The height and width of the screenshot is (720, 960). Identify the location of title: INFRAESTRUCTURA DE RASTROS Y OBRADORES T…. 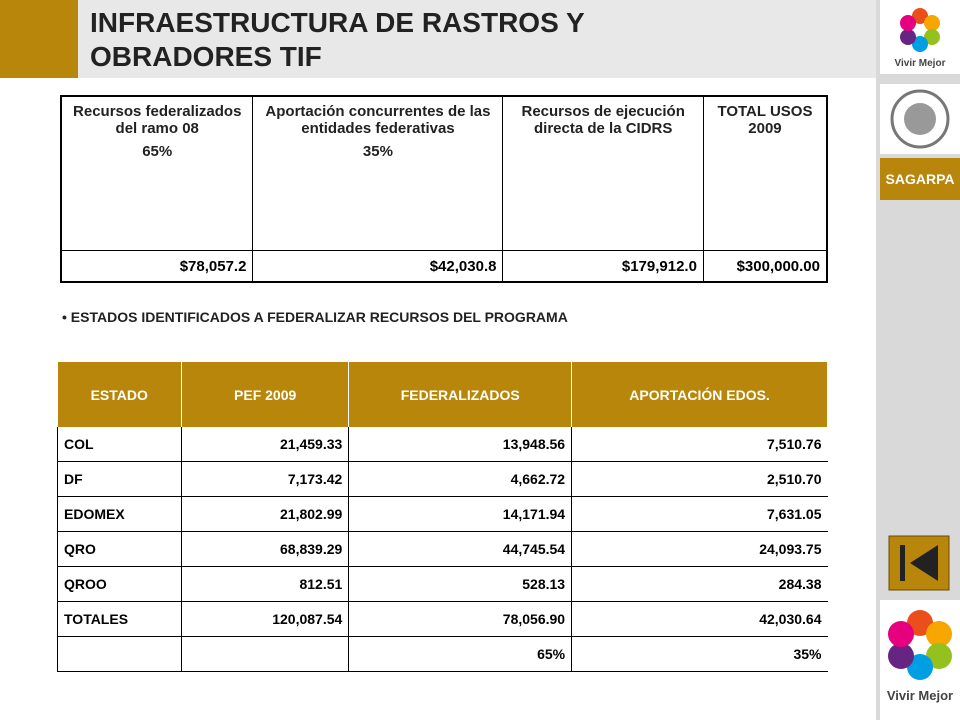
(337, 40).